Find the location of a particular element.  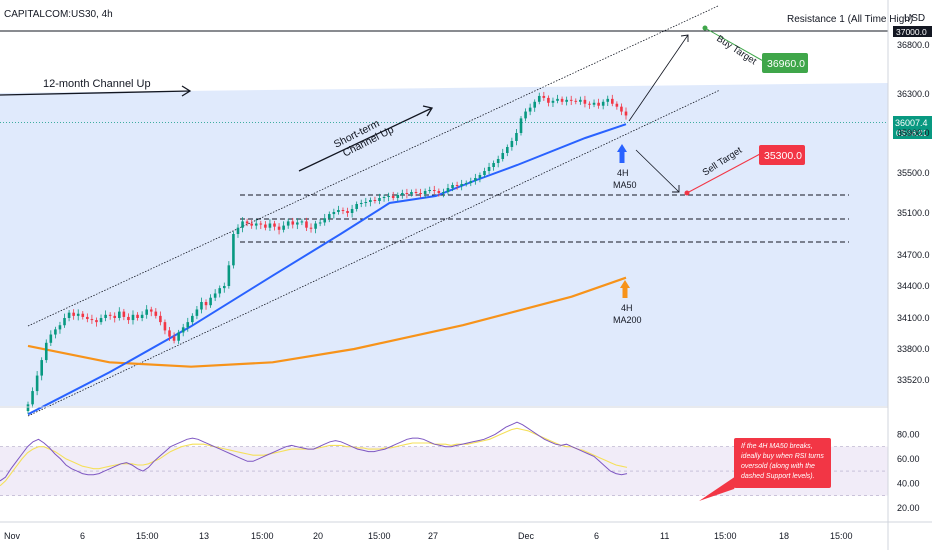

svg-text: 36007.4 is located at coordinates (911, 123).